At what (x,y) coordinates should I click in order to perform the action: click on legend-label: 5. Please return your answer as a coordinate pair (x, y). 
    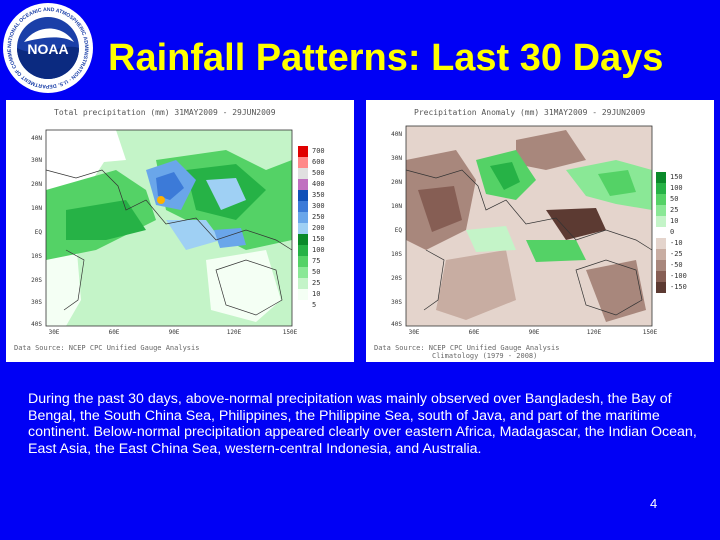
    Looking at the image, I should click on (314, 305).